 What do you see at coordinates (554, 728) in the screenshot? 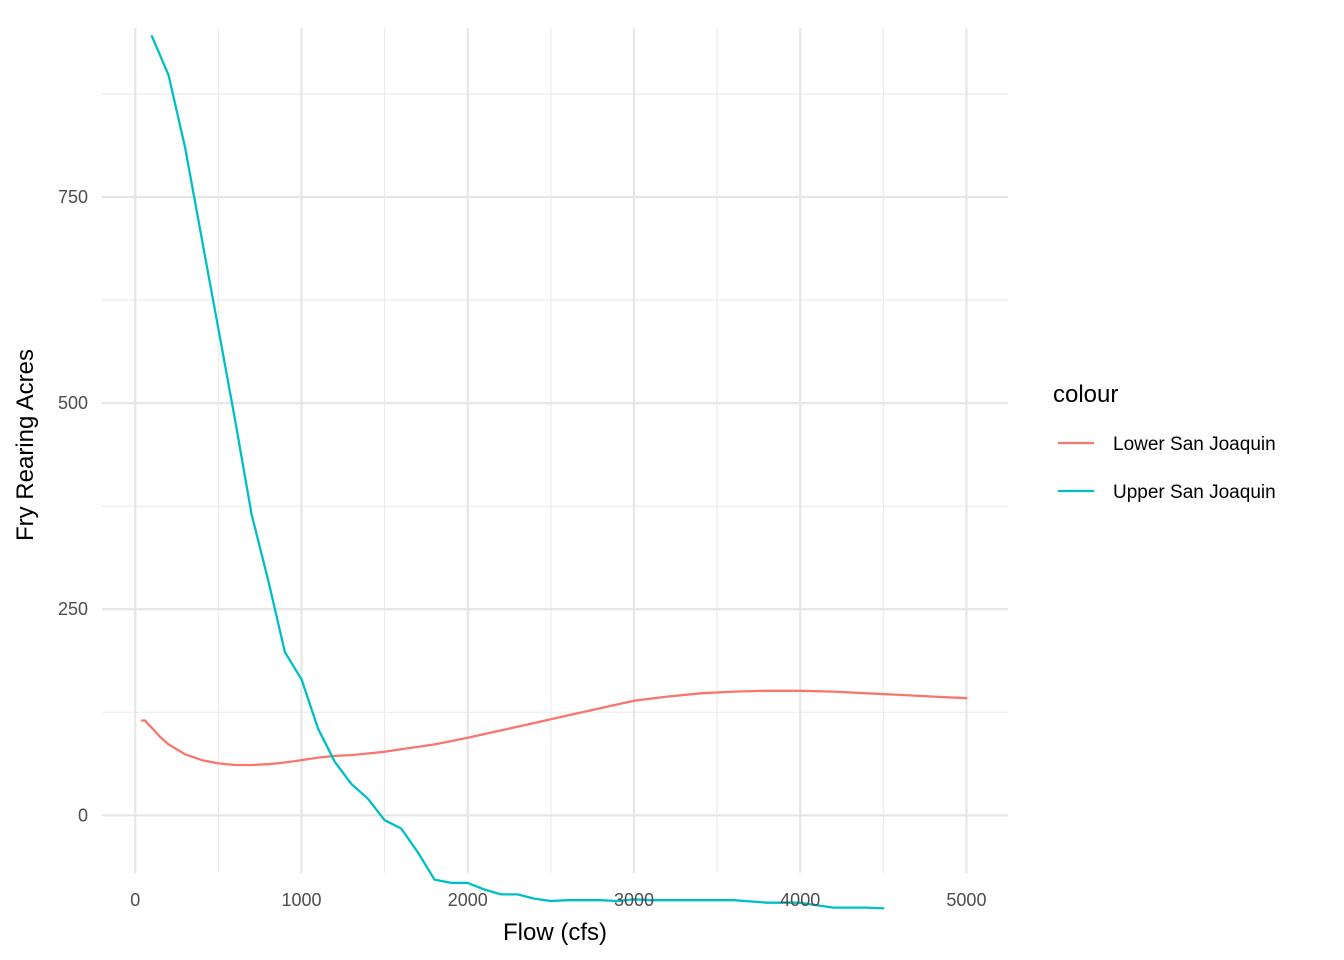
I see `series-line-lower-san-joaquin` at bounding box center [554, 728].